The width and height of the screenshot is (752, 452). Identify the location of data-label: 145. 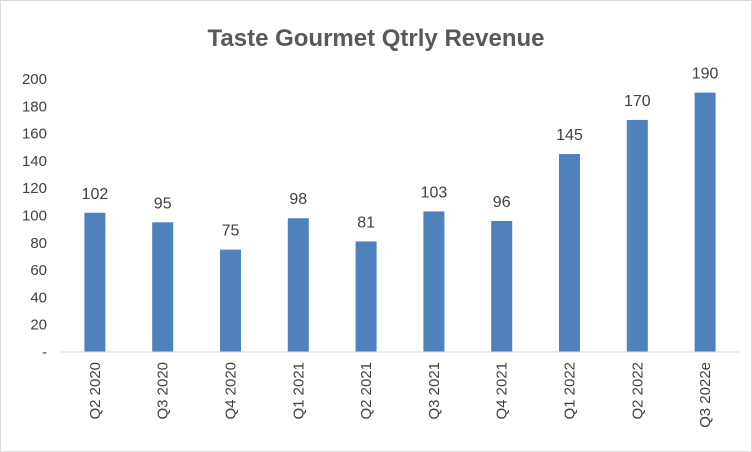
(569, 135).